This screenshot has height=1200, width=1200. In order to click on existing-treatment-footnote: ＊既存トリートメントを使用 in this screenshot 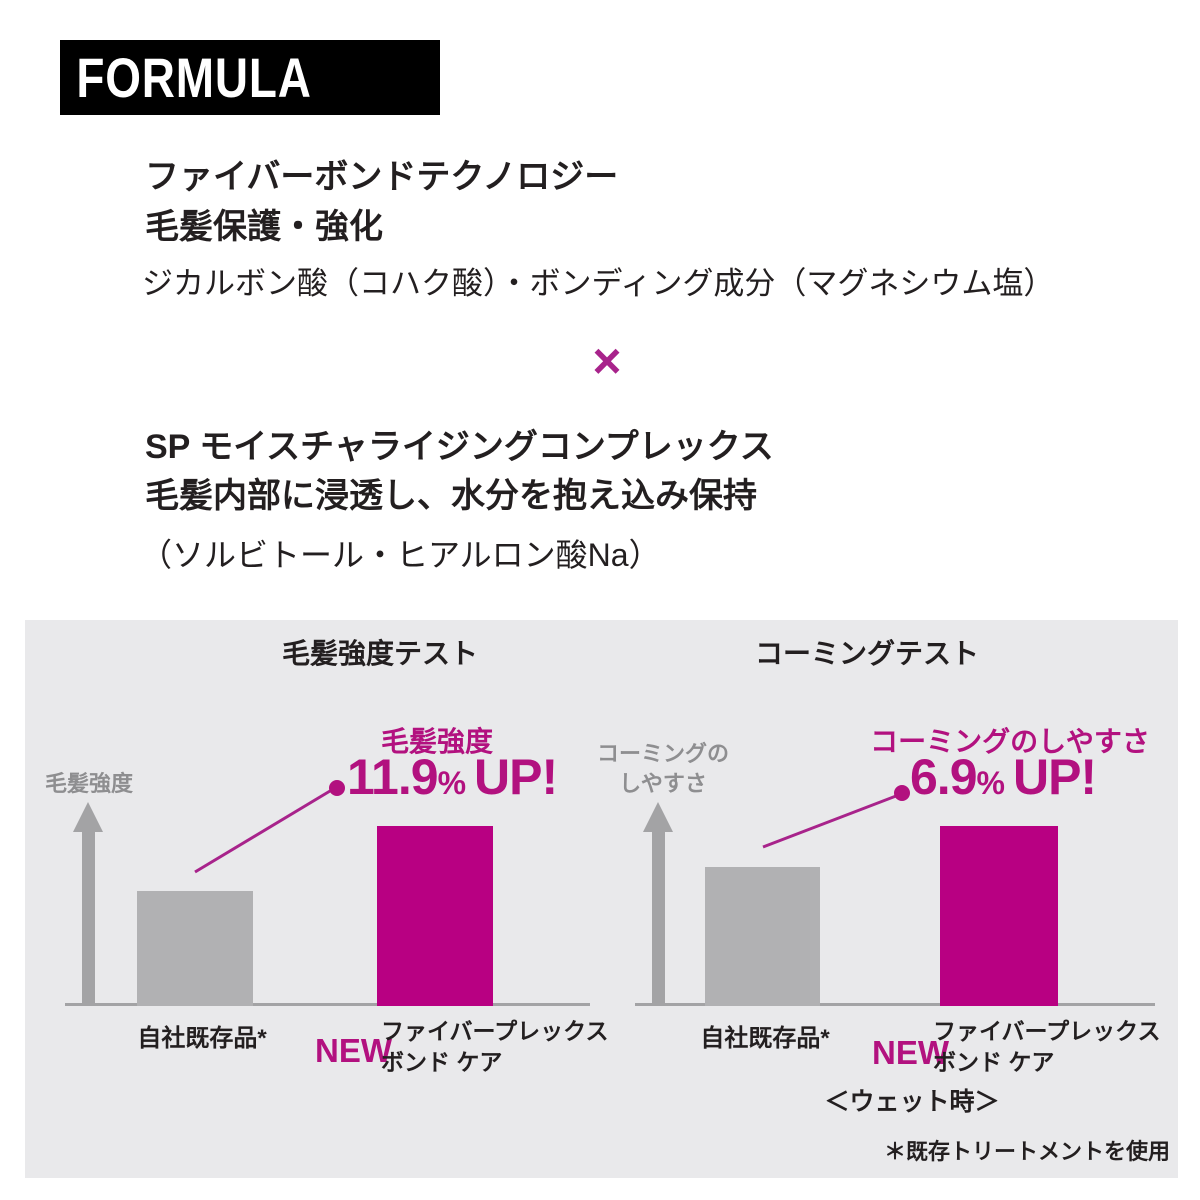, I will do `click(1026, 1151)`.